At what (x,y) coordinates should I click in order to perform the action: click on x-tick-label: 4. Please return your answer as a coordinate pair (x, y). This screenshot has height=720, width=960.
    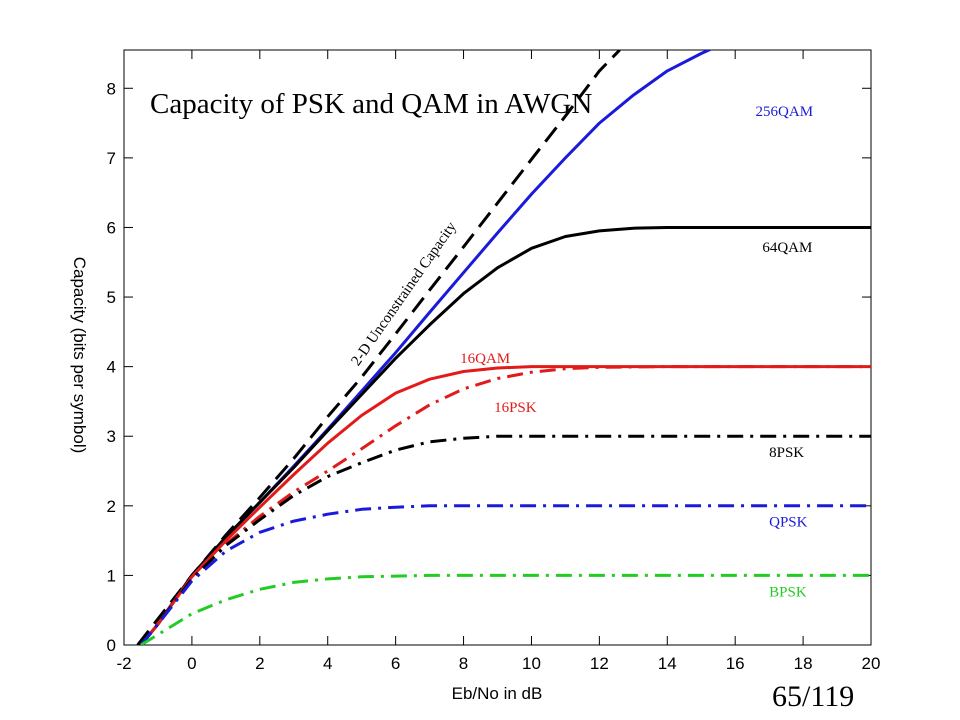
    Looking at the image, I should click on (327, 663).